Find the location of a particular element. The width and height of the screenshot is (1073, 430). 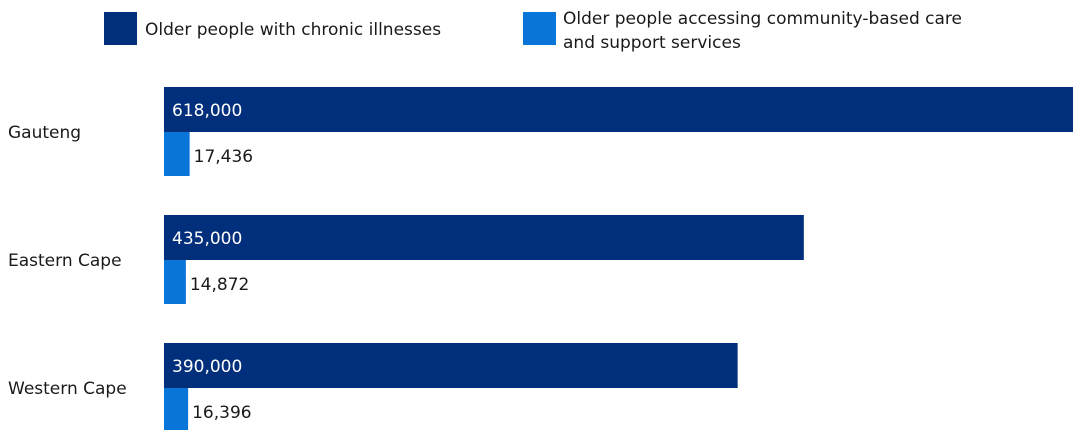

category-labels: Gauteng Eastern Cape Western Cape is located at coordinates (67, 261).